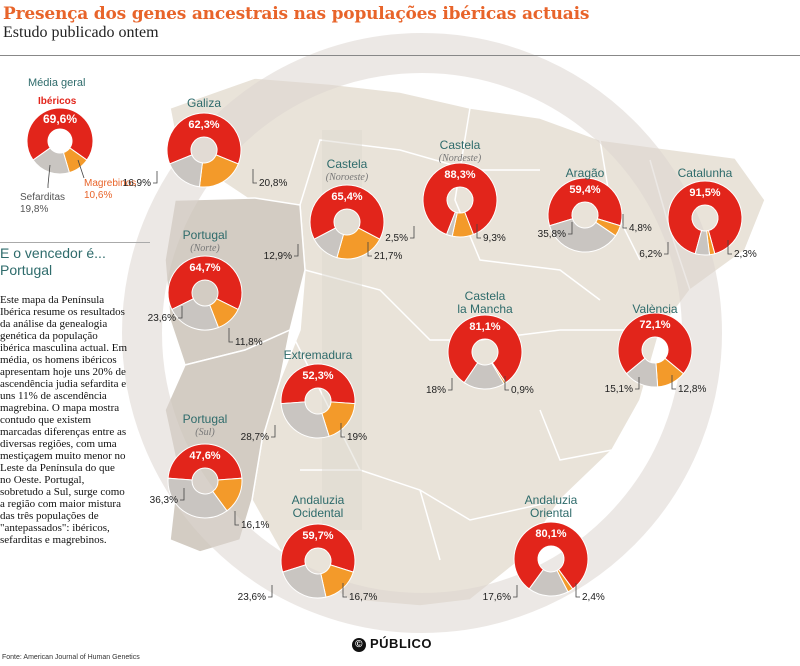 The image size is (800, 666). What do you see at coordinates (548, 582) in the screenshot?
I see `region-11-slice-sephardic` at bounding box center [548, 582].